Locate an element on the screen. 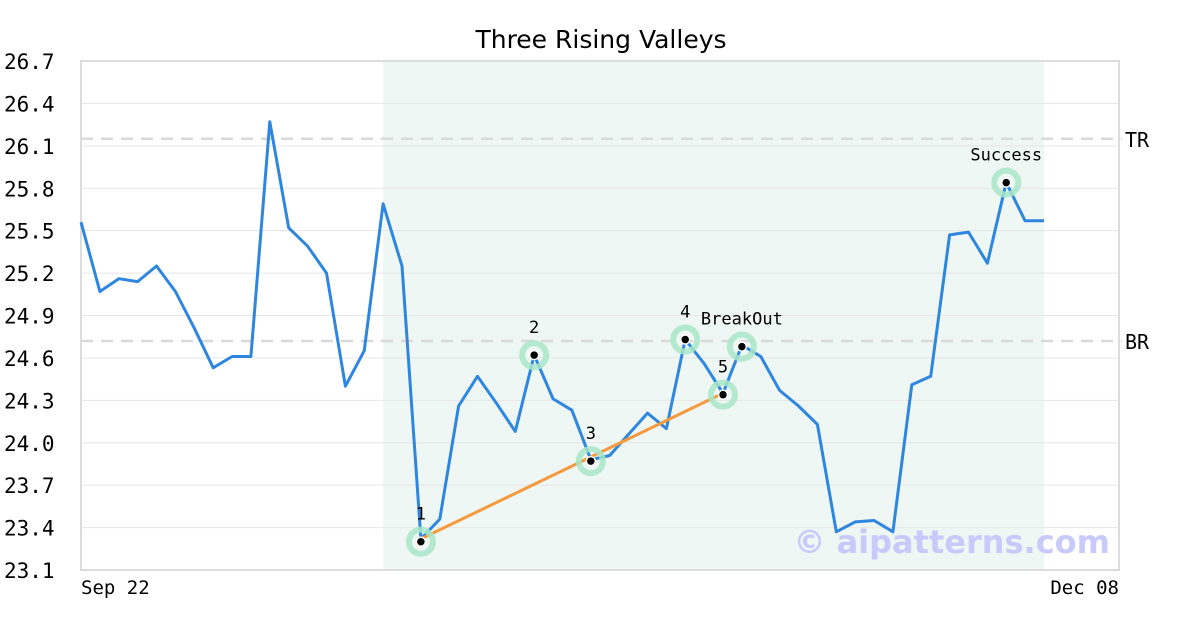 Image resolution: width=1200 pixels, height=630 pixels. watermark-text: © aipatterns.com is located at coordinates (951, 542).